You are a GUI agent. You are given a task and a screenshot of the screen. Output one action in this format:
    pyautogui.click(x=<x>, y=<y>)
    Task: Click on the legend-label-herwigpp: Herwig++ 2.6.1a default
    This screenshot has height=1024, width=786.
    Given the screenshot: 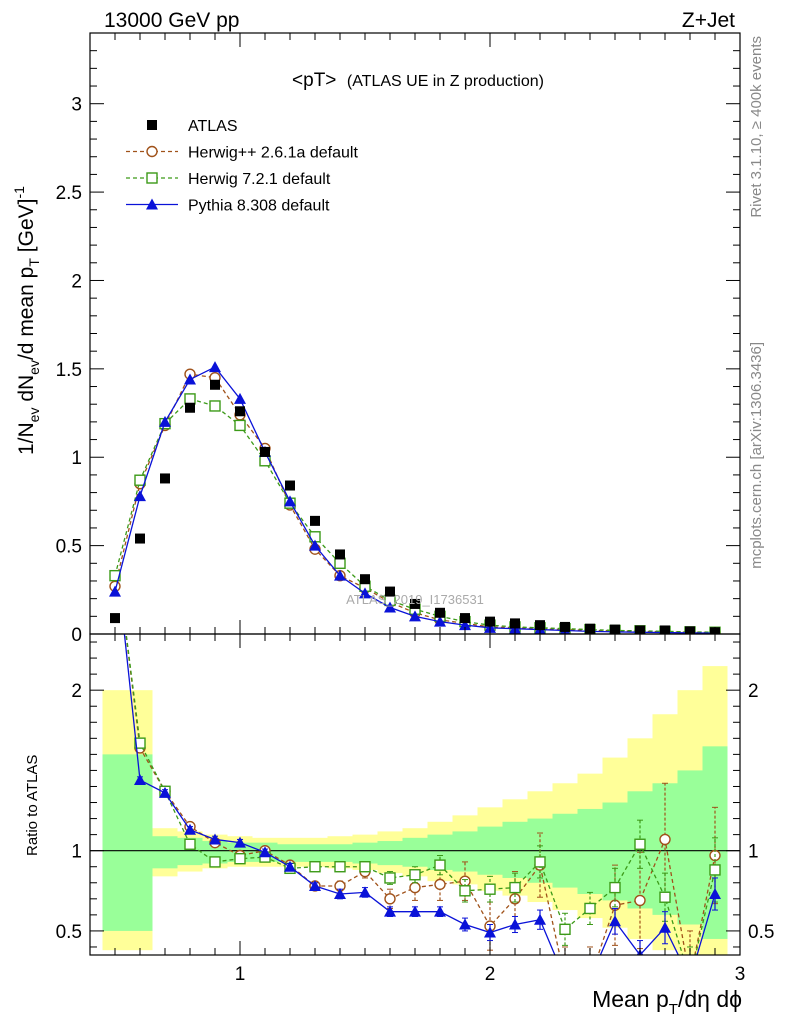 What is the action you would take?
    pyautogui.click(x=273, y=153)
    